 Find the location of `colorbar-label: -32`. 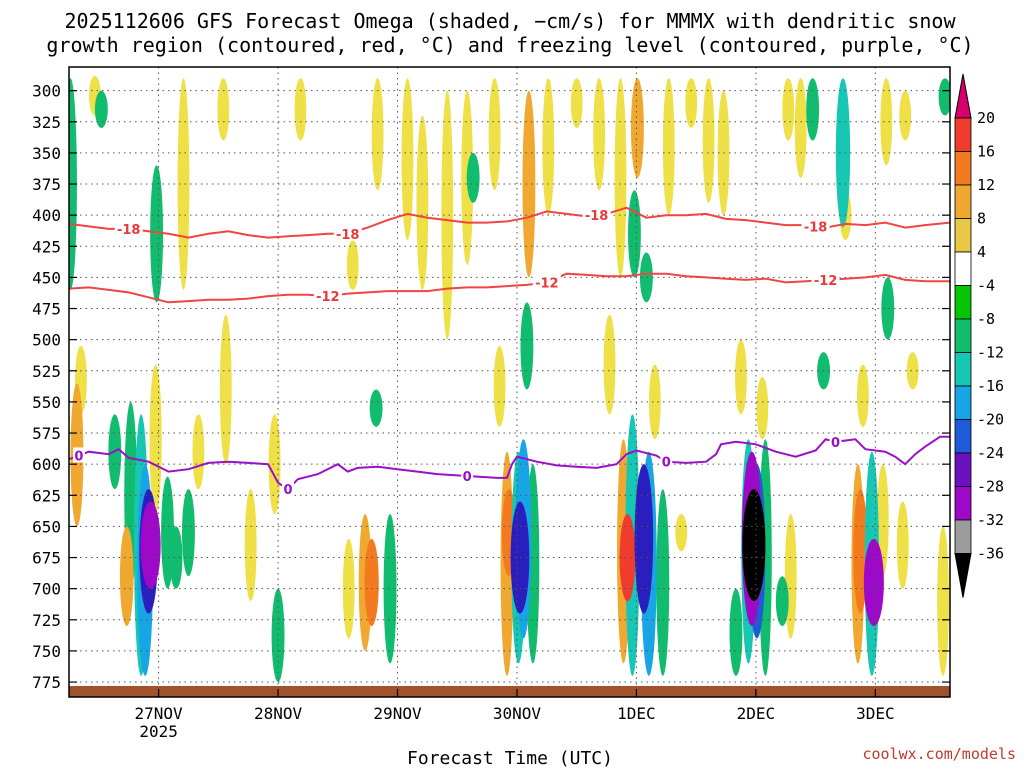

colorbar-label: -32 is located at coordinates (990, 520).